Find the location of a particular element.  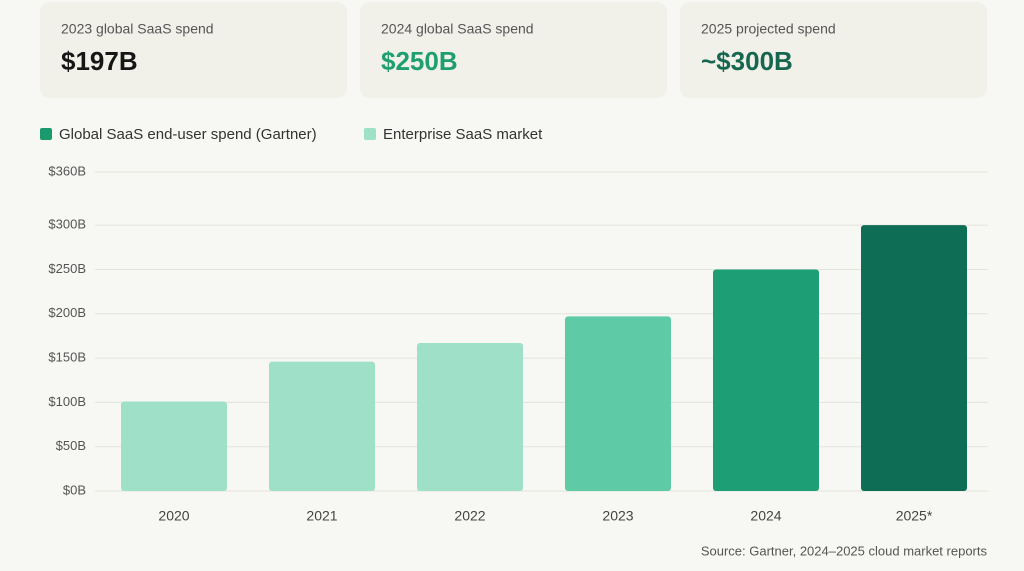

x-tick-label: 2025* is located at coordinates (914, 516).